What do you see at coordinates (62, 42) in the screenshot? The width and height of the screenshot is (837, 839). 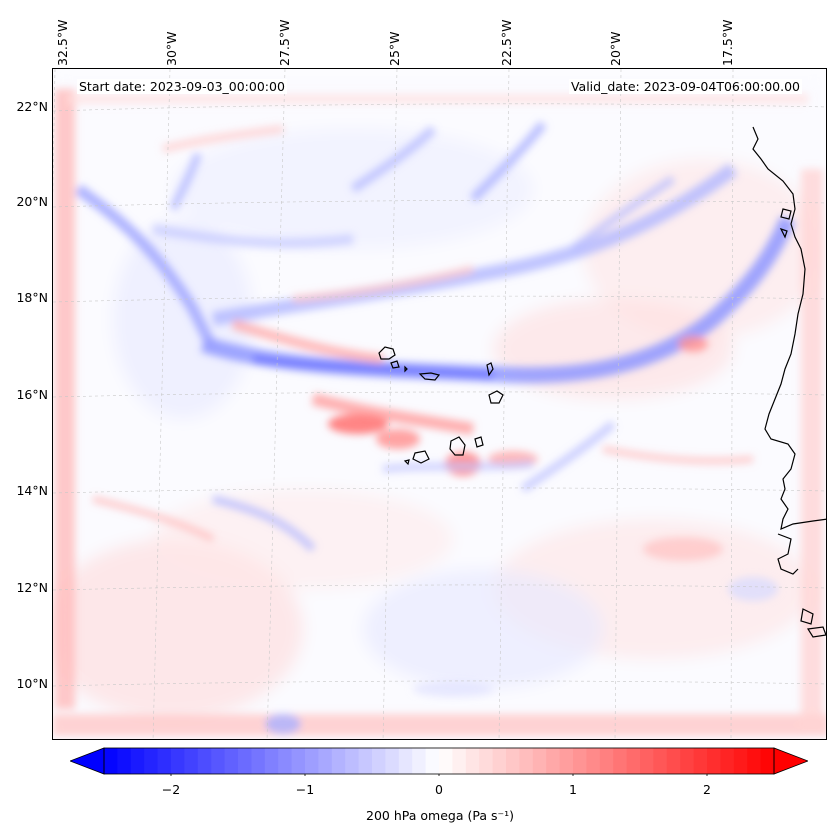 I see `lon-label: 32.5°W` at bounding box center [62, 42].